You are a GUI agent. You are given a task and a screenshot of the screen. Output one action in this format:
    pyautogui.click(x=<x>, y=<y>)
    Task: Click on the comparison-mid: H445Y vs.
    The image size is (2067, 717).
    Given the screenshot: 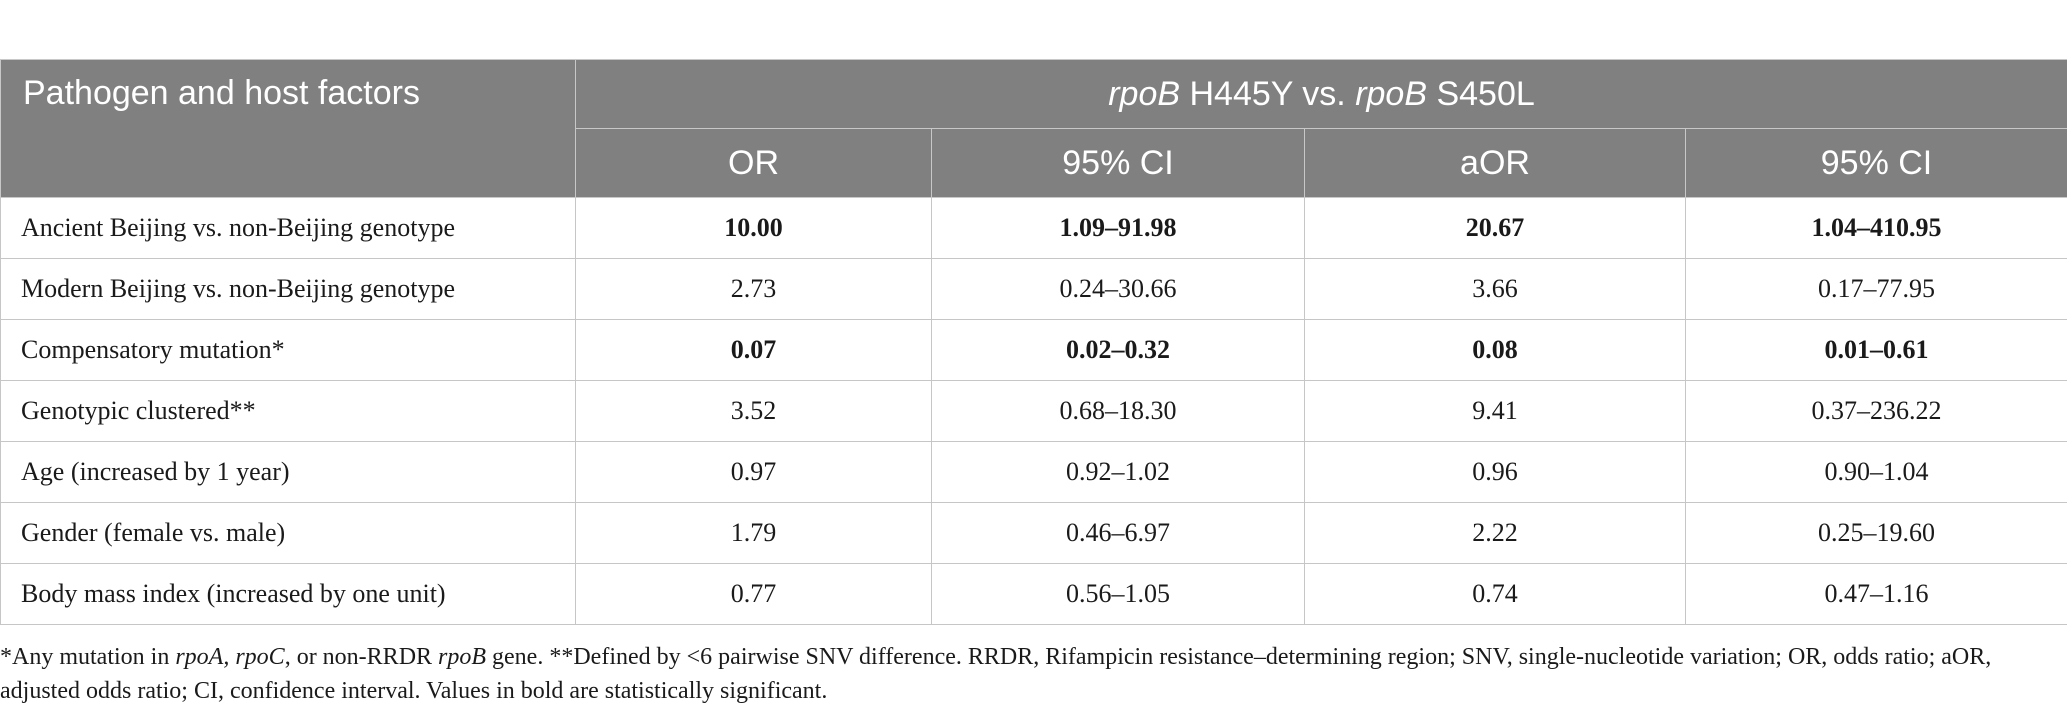 What is the action you would take?
    pyautogui.click(x=1268, y=93)
    